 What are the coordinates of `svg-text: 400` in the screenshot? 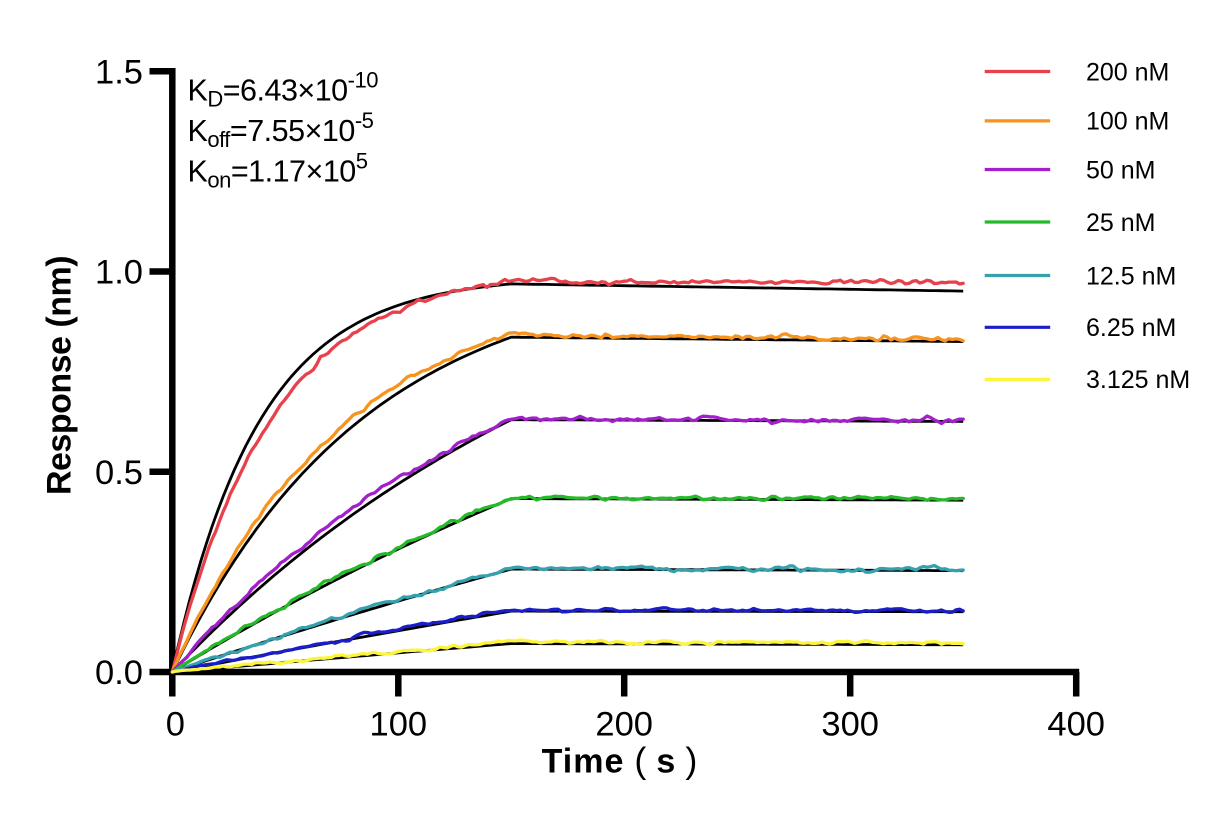 It's located at (1076, 725).